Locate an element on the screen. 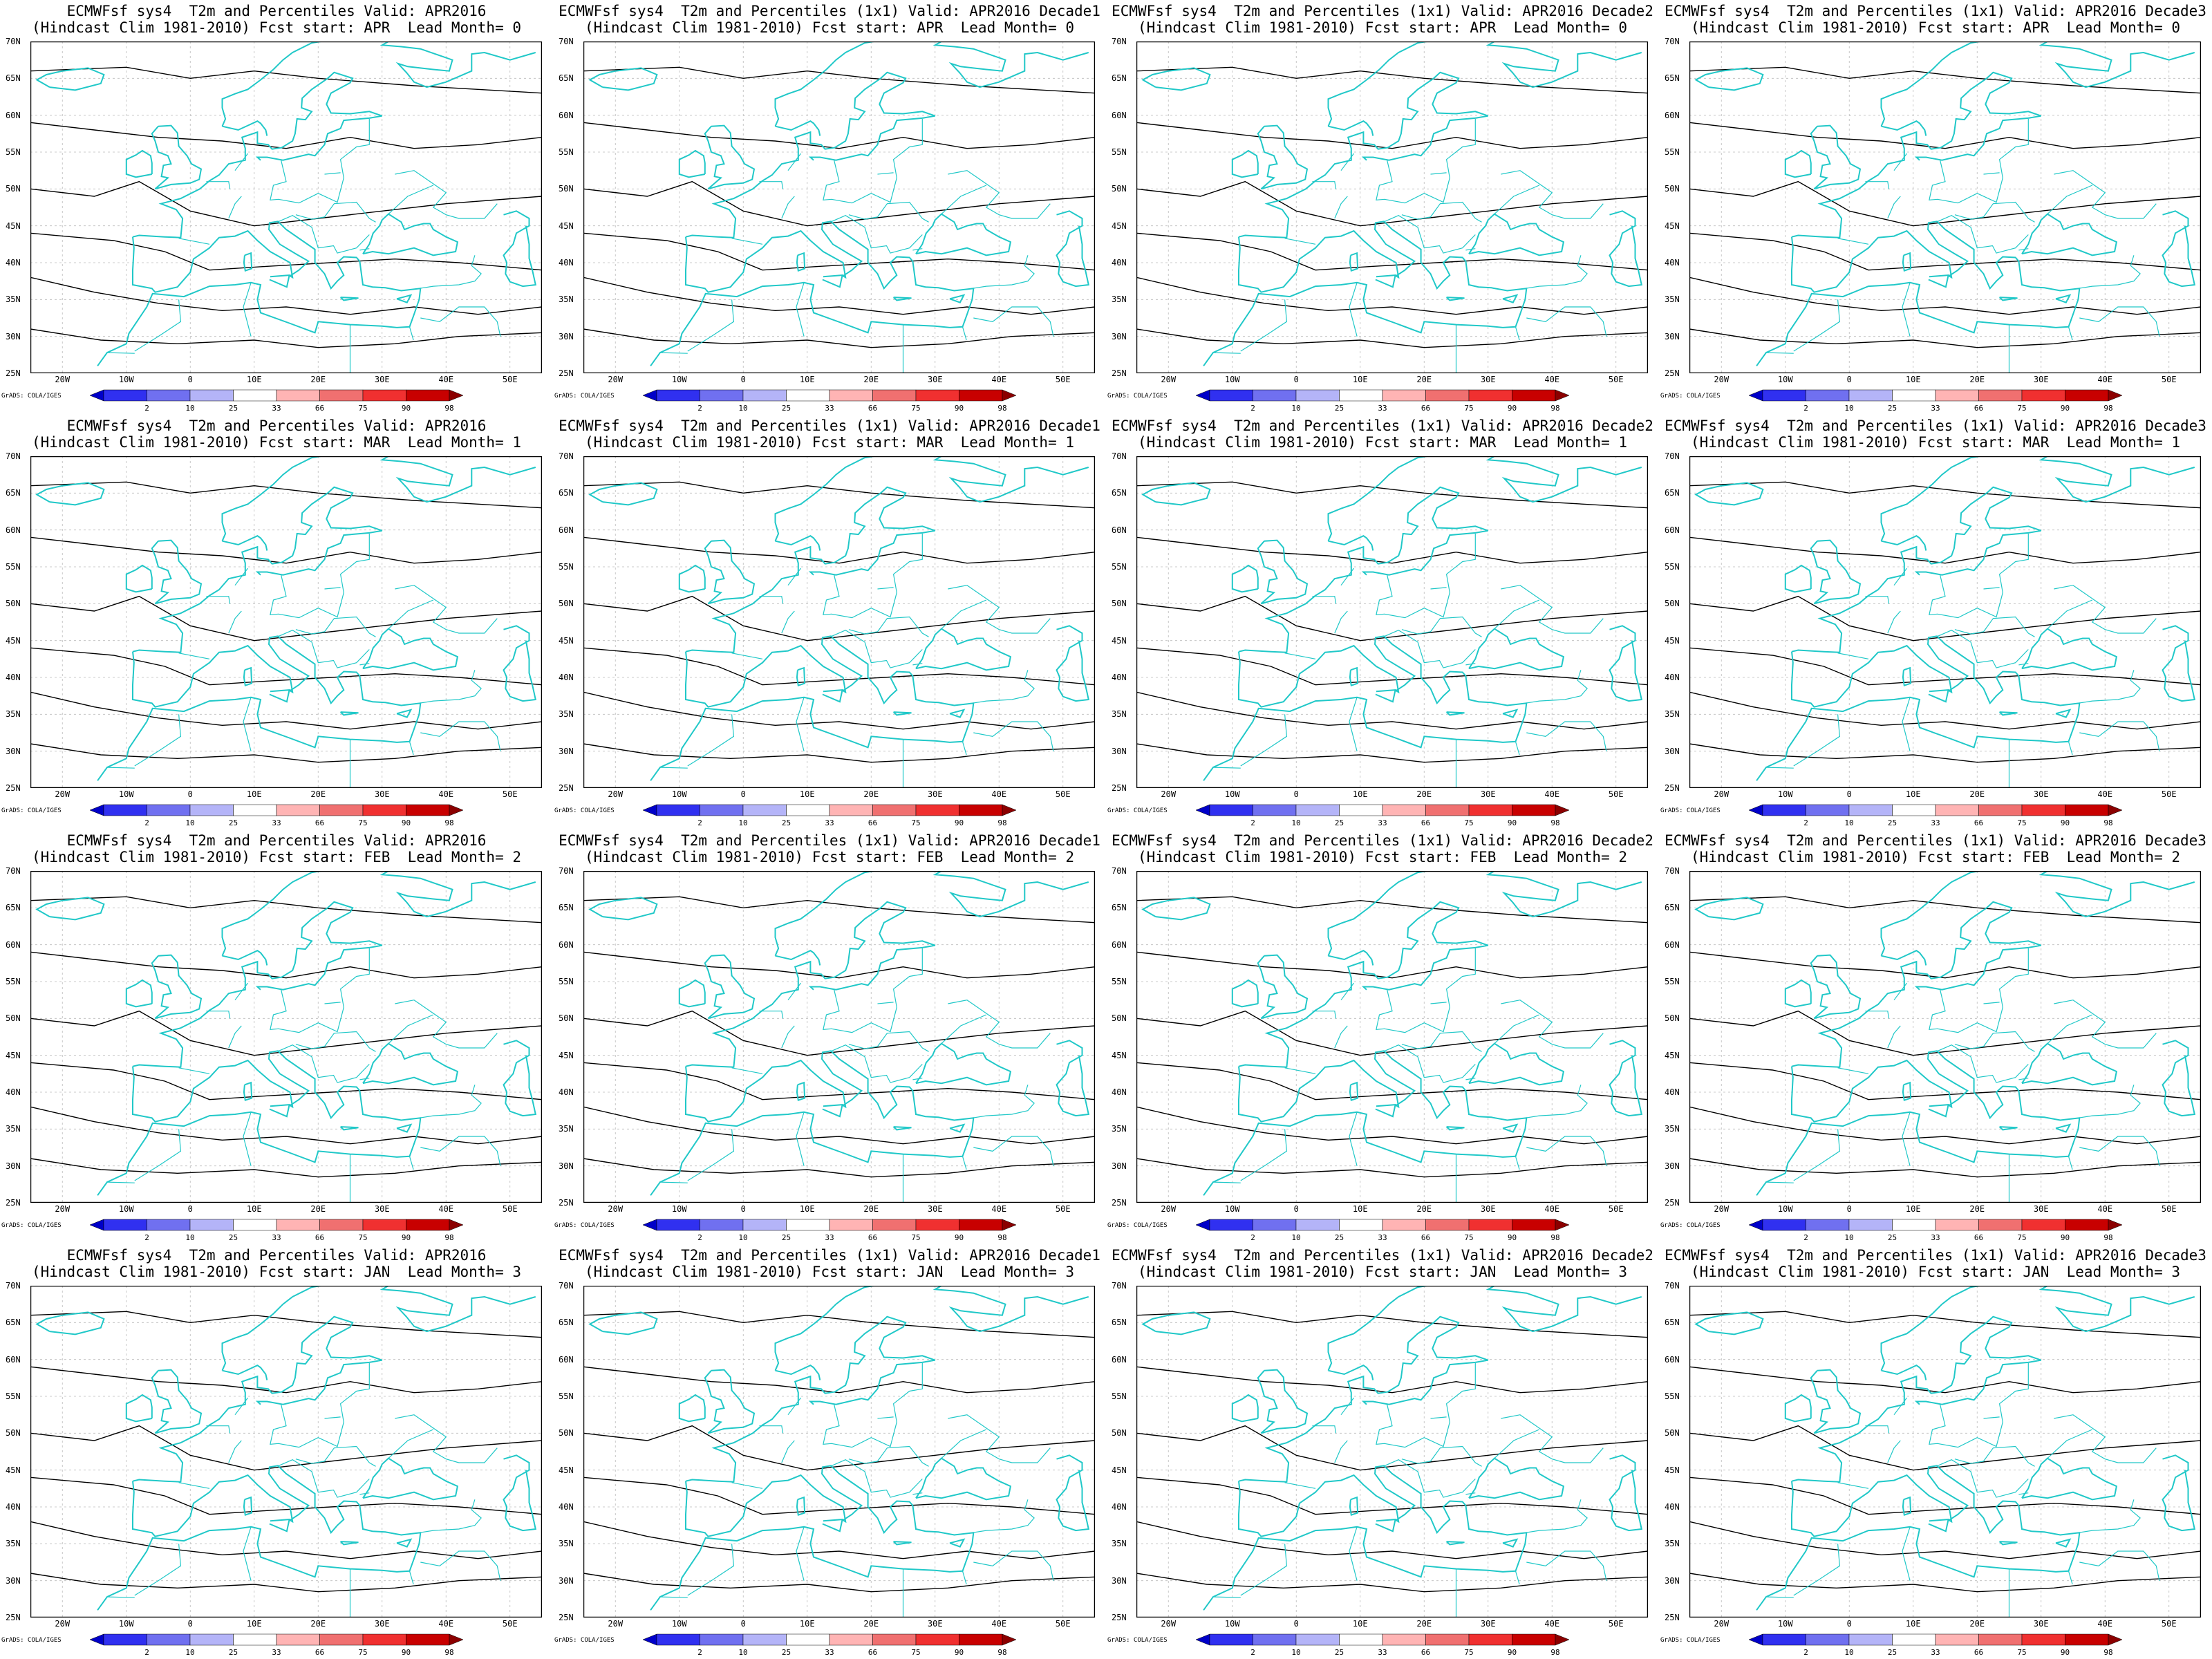 This screenshot has height=1659, width=2212. longitude-label: 0 is located at coordinates (743, 1209).